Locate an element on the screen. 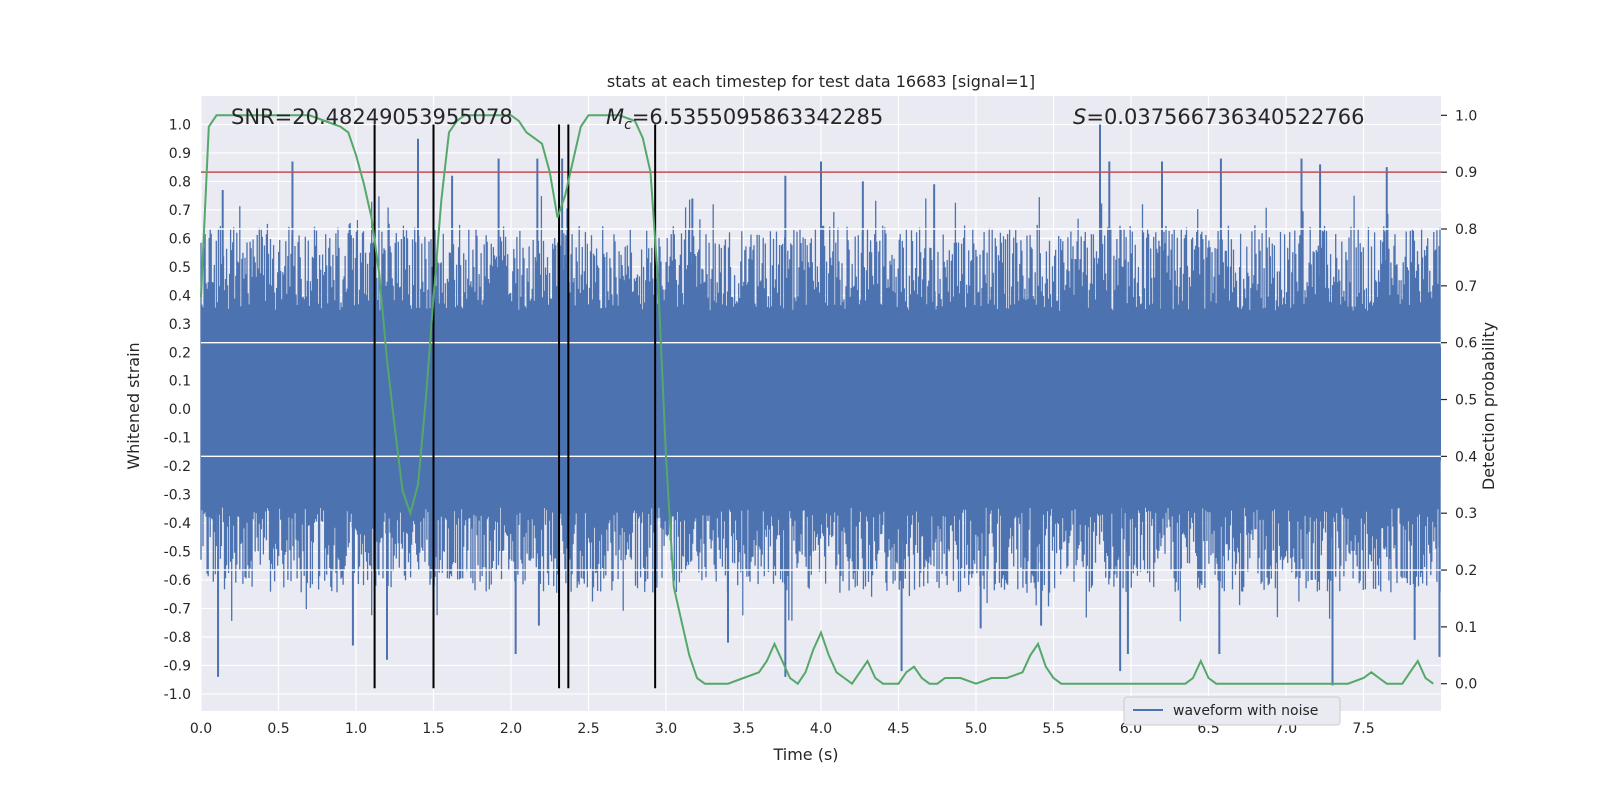 This screenshot has width=1600, height=800. chirp-mass-subscript: c is located at coordinates (628, 125).